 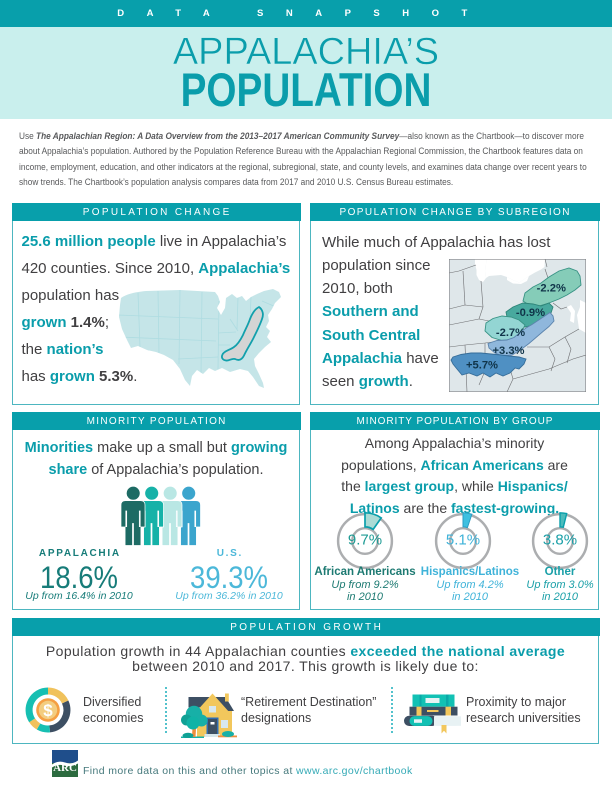 What do you see at coordinates (482, 366) in the screenshot?
I see `svg-text: +5.7%` at bounding box center [482, 366].